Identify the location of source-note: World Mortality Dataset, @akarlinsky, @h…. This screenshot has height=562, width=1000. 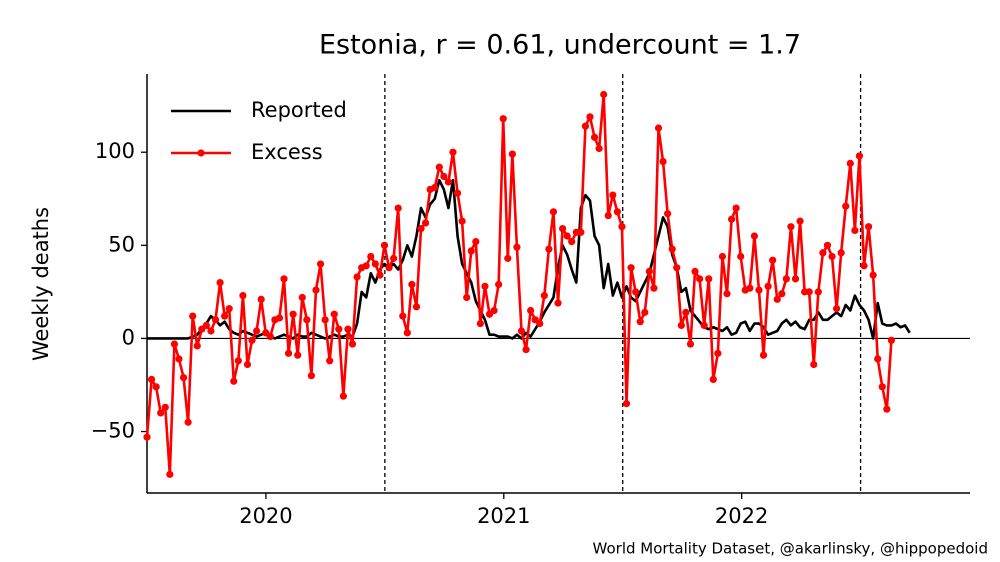
(790, 549).